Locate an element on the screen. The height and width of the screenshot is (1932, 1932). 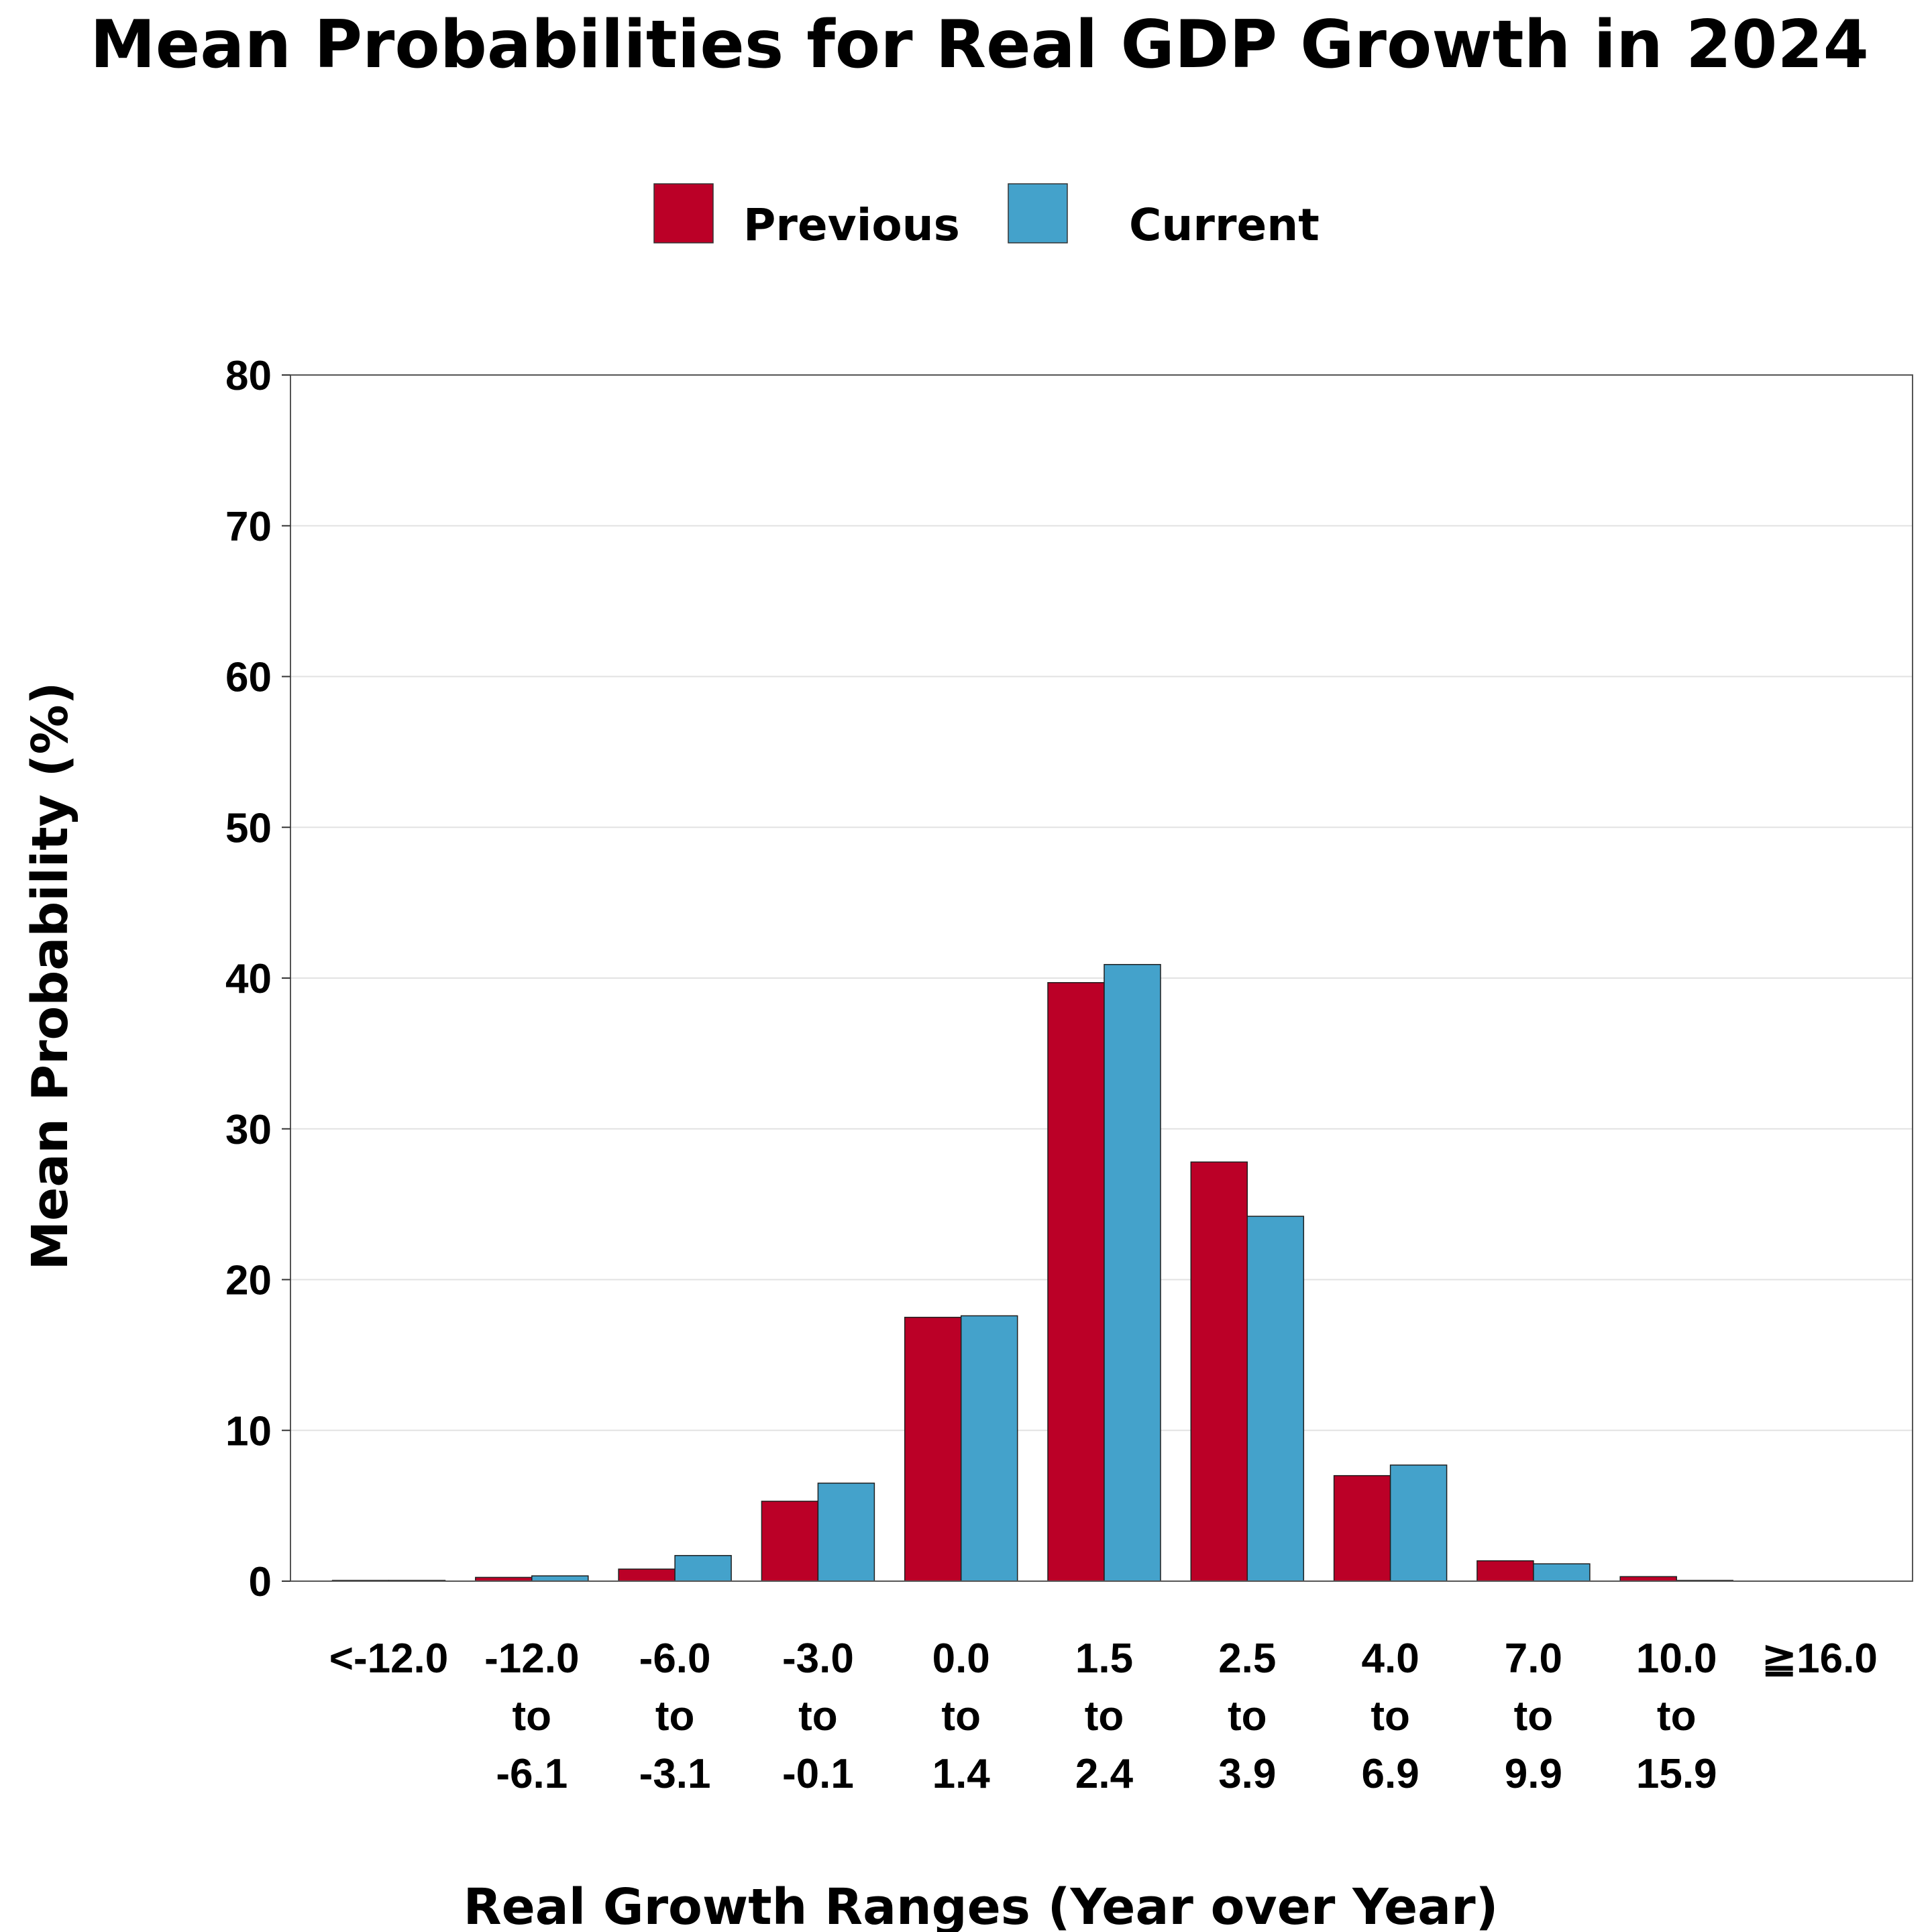
x-tick-label: 1.4 is located at coordinates (961, 1774).